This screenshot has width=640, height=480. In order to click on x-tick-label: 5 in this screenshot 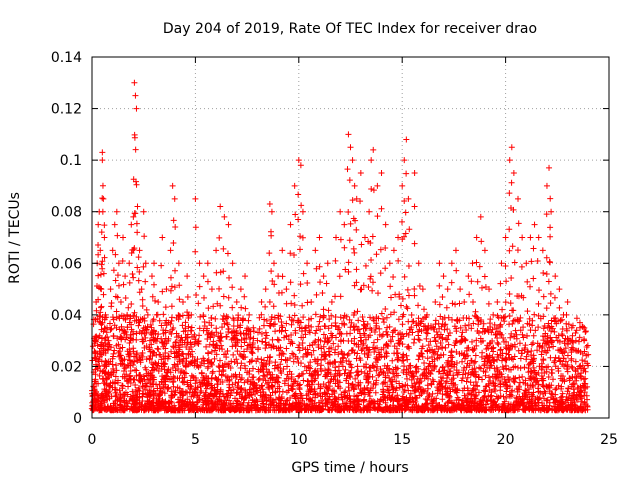, I will do `click(195, 440)`.